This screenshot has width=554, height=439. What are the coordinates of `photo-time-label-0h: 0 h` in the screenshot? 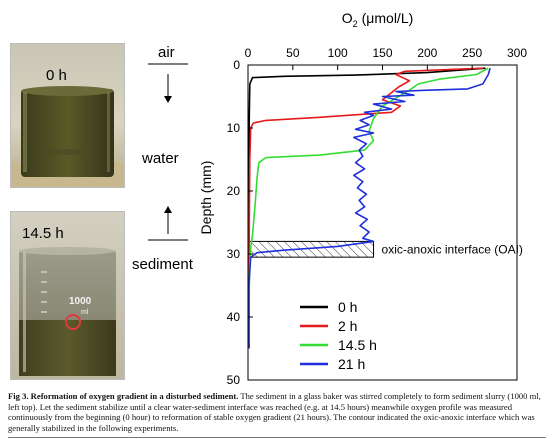 It's located at (56, 75).